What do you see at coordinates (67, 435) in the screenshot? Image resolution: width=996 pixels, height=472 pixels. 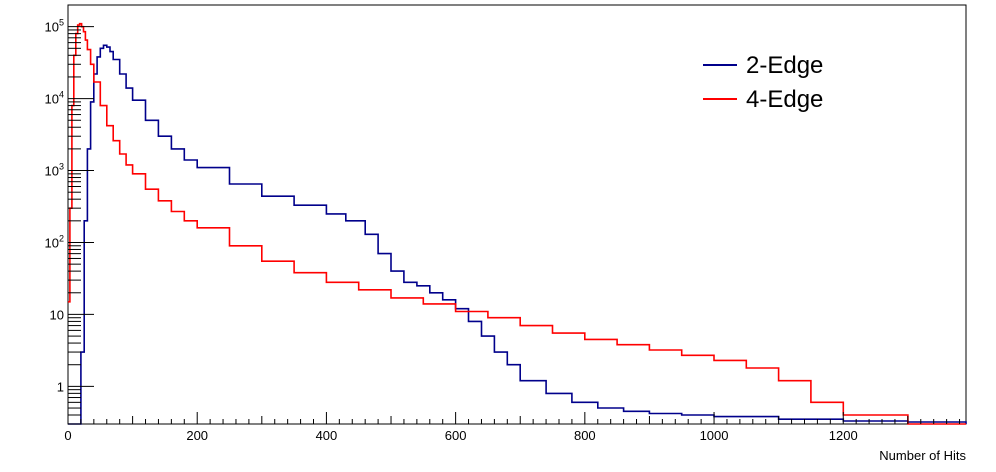 I see `x-tick-label: 0` at bounding box center [67, 435].